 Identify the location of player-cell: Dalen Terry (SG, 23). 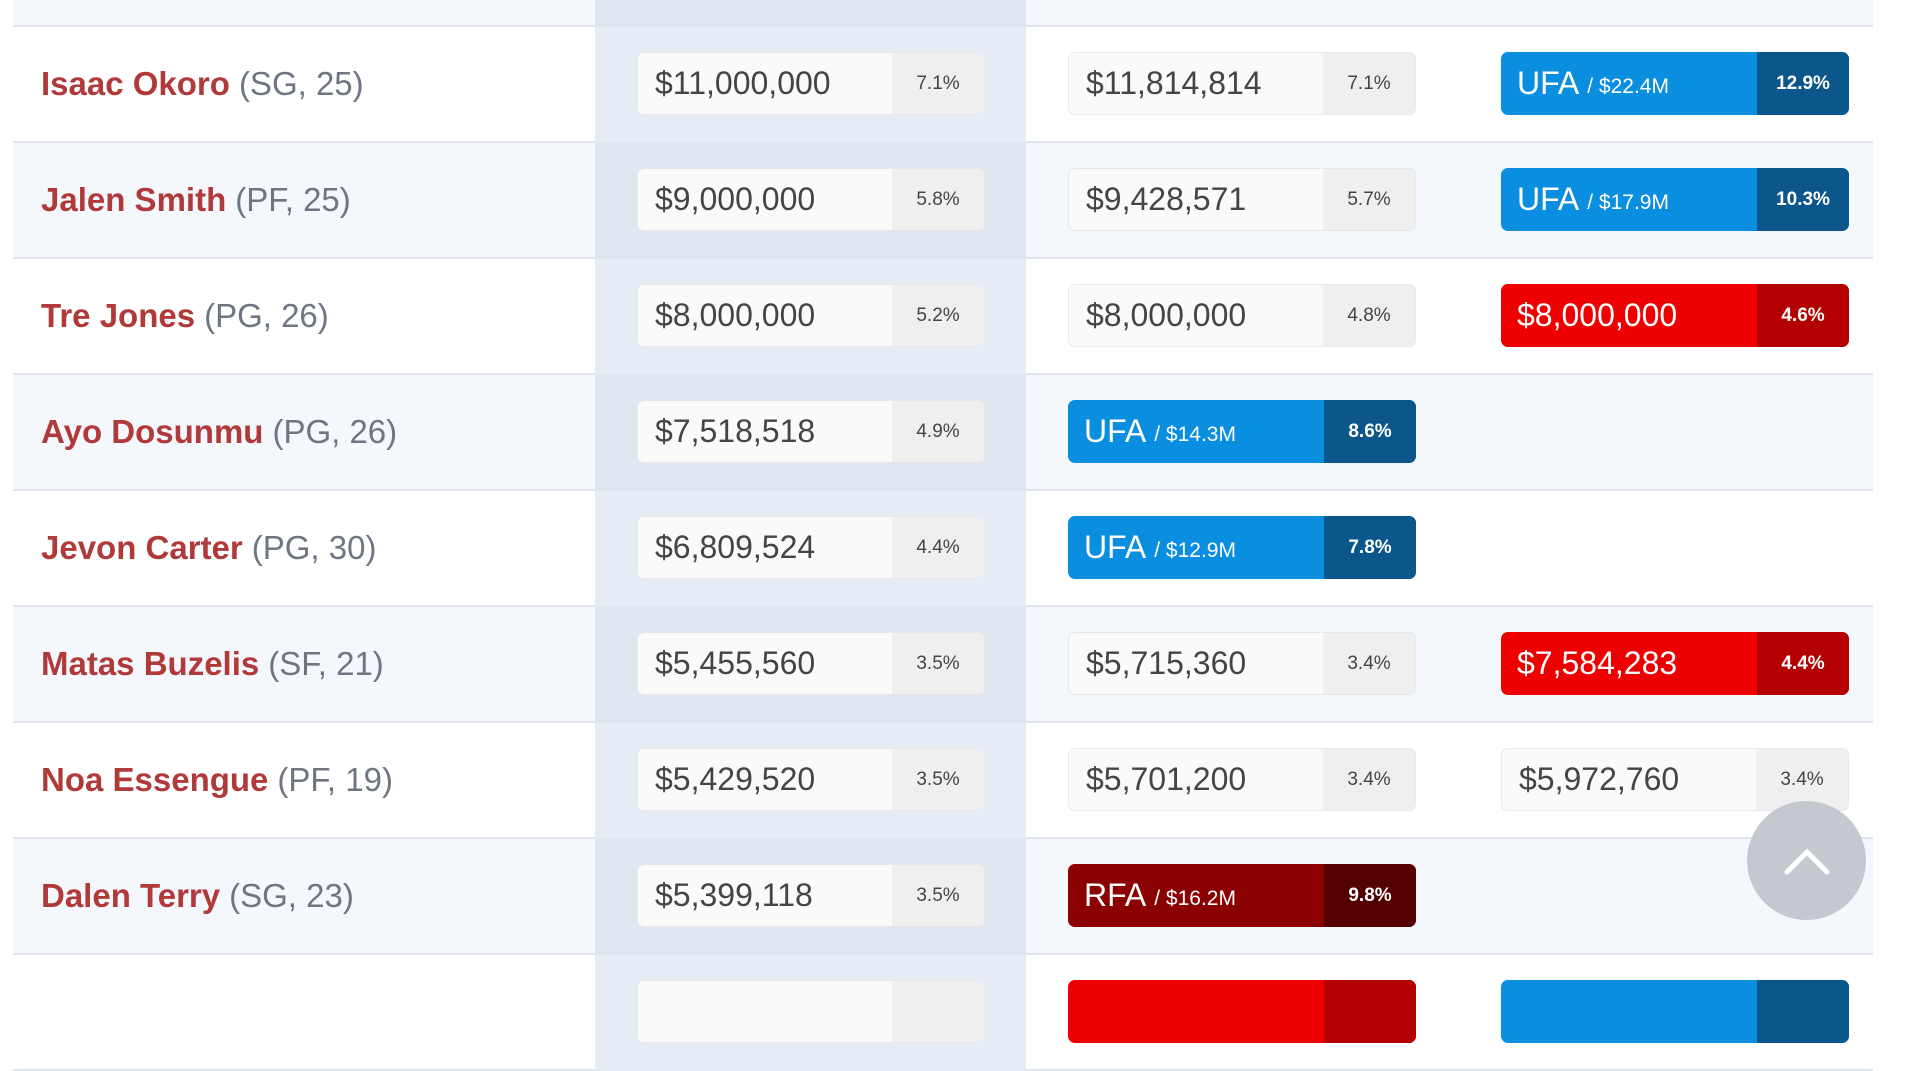
(197, 896).